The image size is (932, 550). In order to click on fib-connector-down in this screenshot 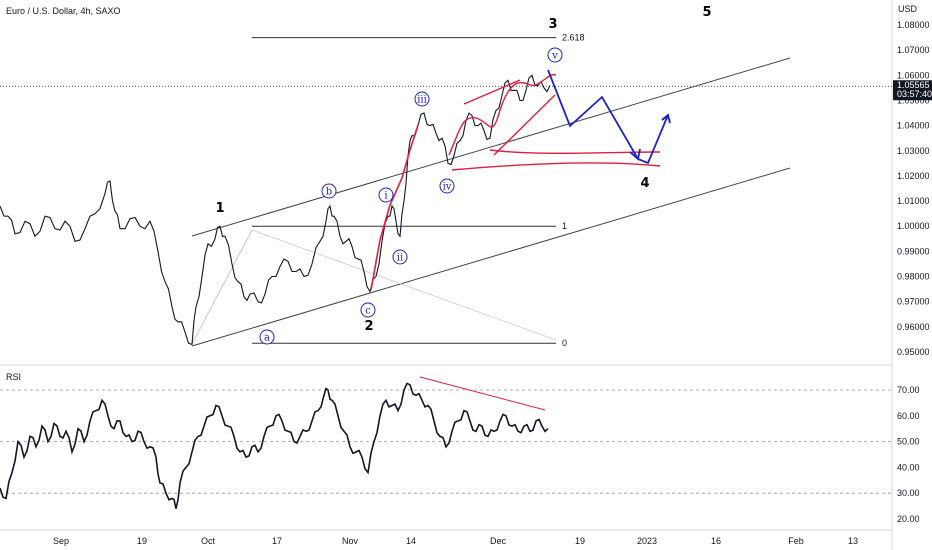, I will do `click(404, 285)`.